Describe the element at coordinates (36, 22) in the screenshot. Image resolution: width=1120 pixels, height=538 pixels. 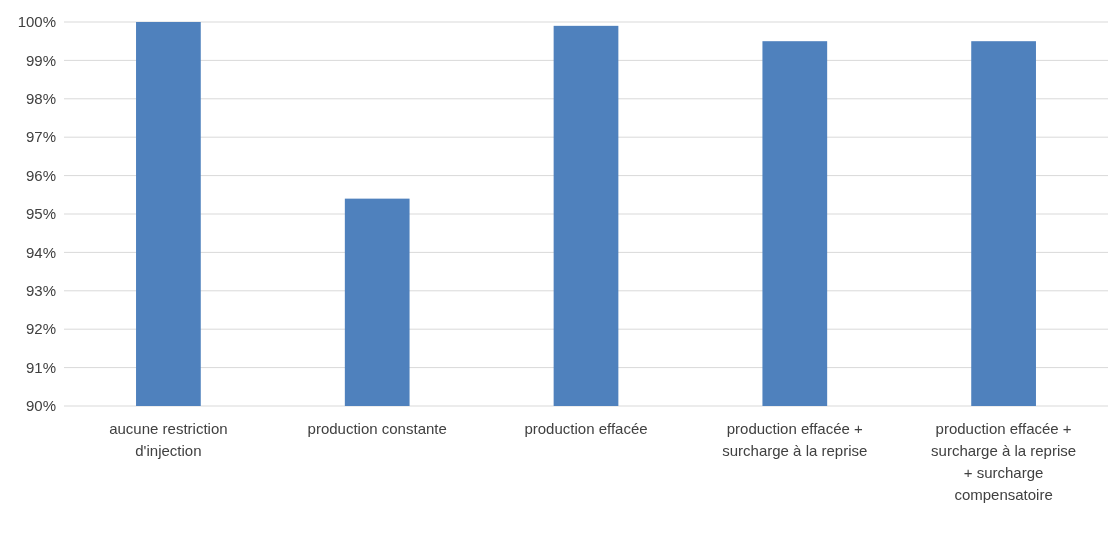
I see `y-tick-label: 100%` at that location.